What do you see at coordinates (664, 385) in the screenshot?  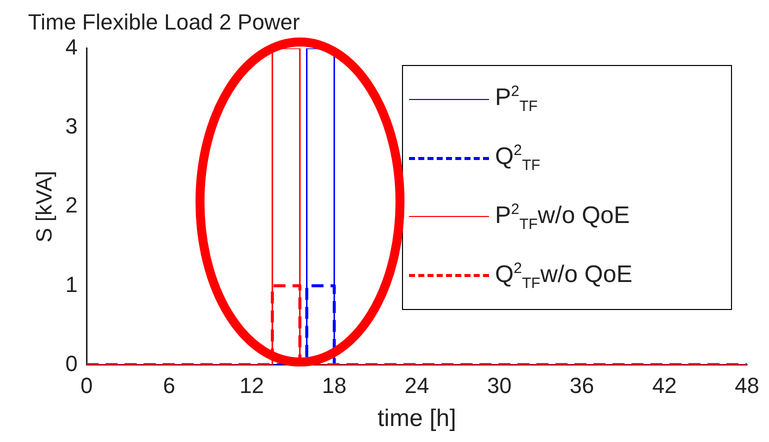 I see `x-tick-label: 42` at bounding box center [664, 385].